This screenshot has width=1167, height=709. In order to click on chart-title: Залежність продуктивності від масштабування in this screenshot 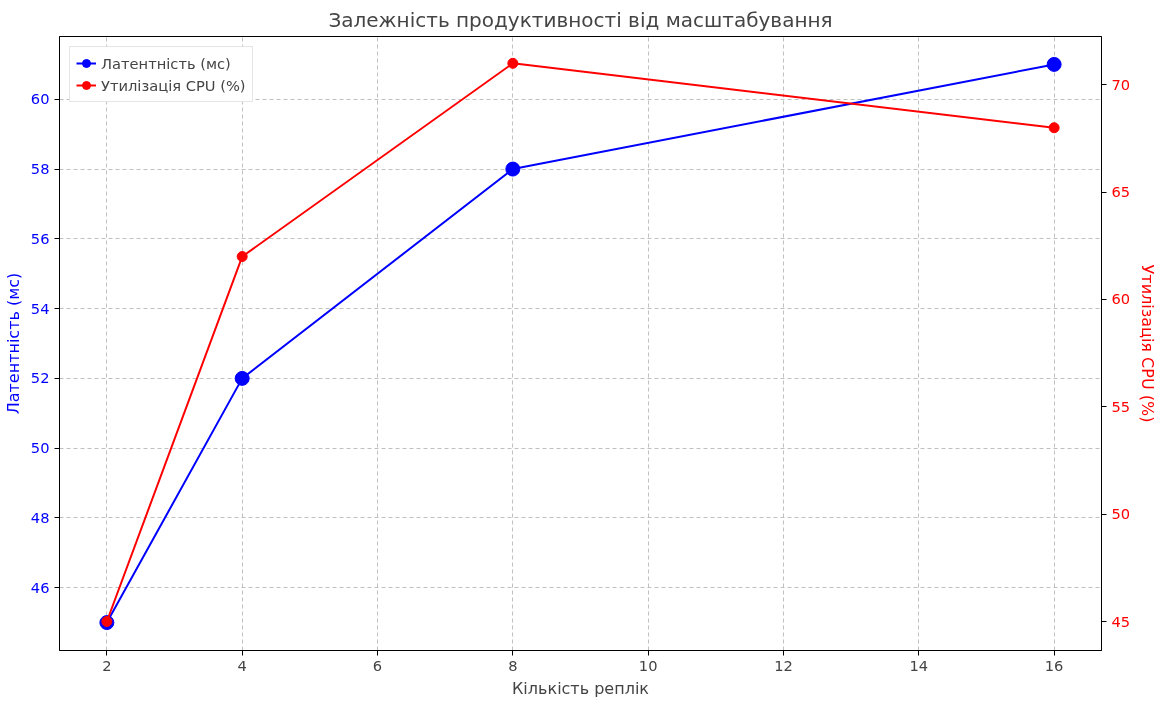, I will do `click(580, 19)`.